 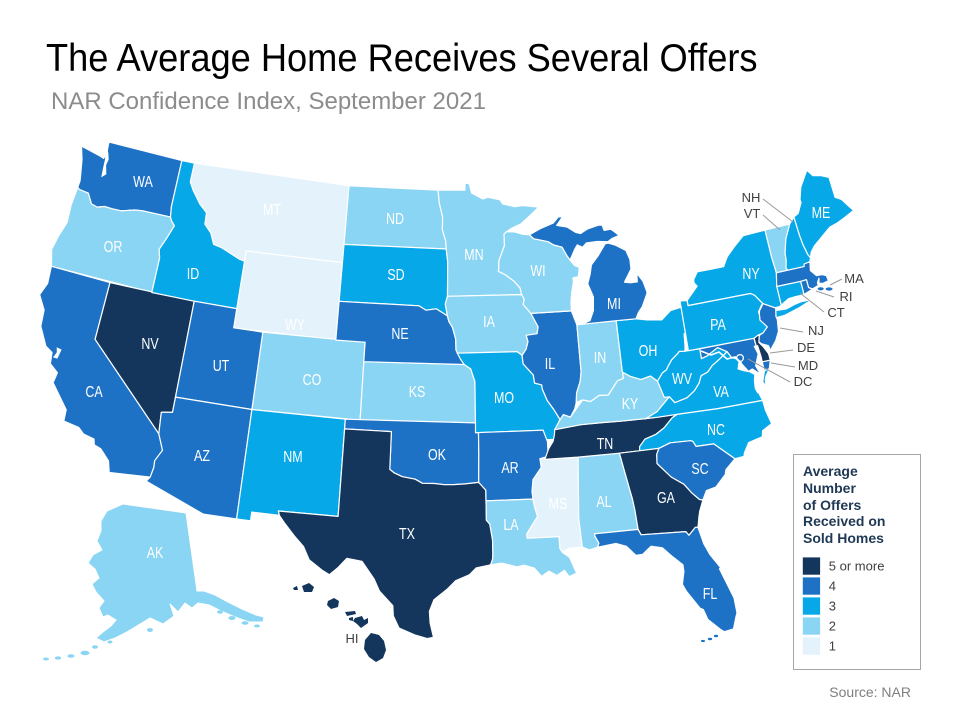 I want to click on svg-text: ME, so click(x=821, y=213).